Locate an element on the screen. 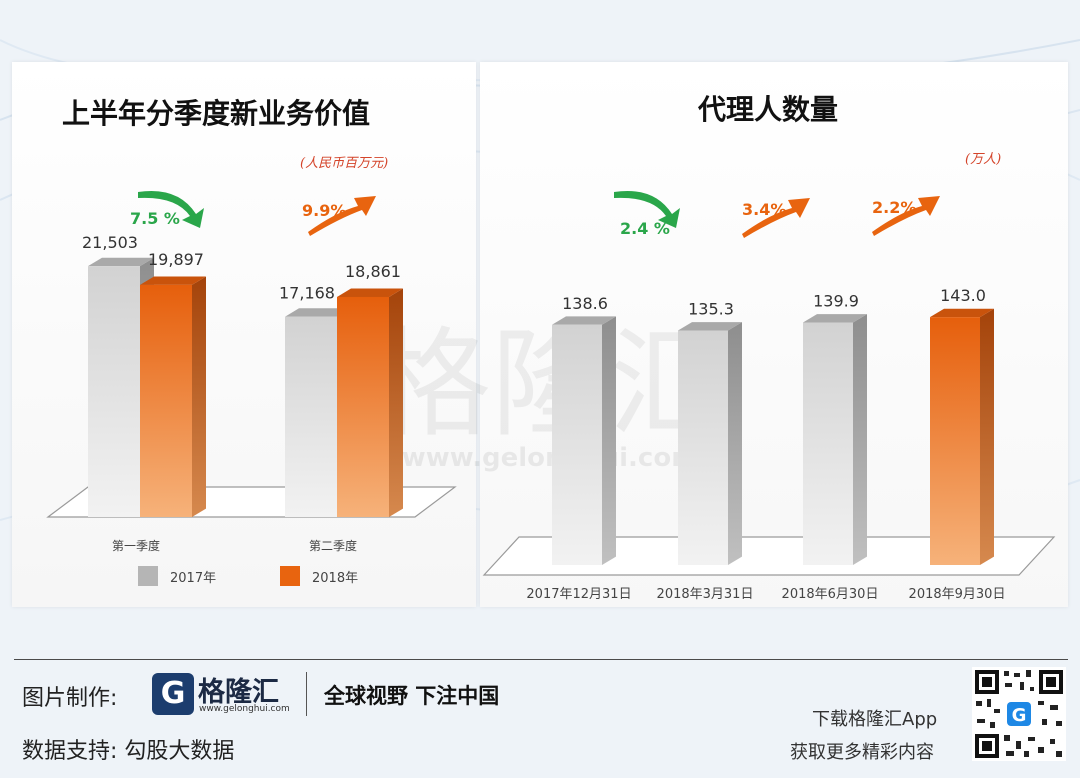 The image size is (1080, 778). right-chart-unit: (万人) is located at coordinates (983, 159).